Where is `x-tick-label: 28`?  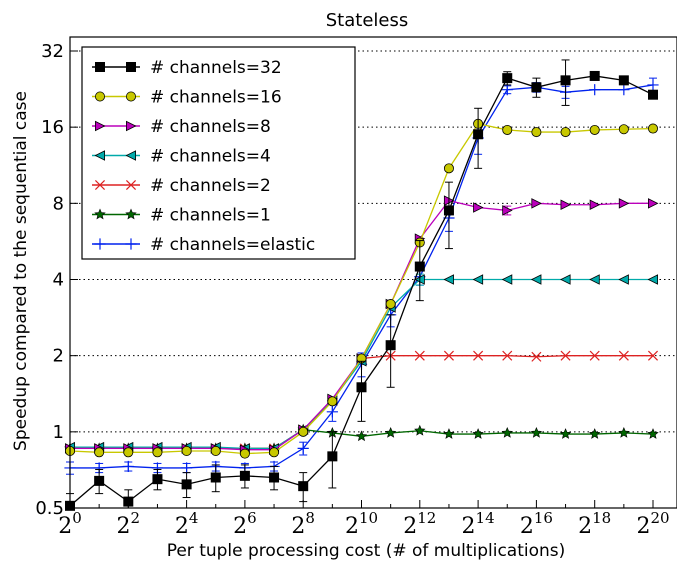 x-tick-label: 28 is located at coordinates (303, 524).